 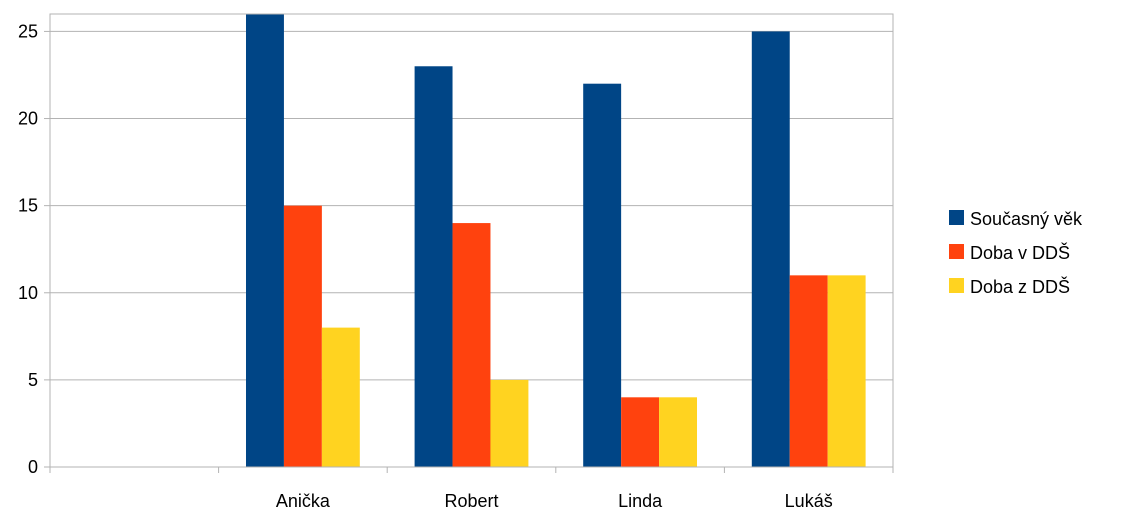 What do you see at coordinates (1020, 252) in the screenshot?
I see `legend-label-1: Doba v DDŠ` at bounding box center [1020, 252].